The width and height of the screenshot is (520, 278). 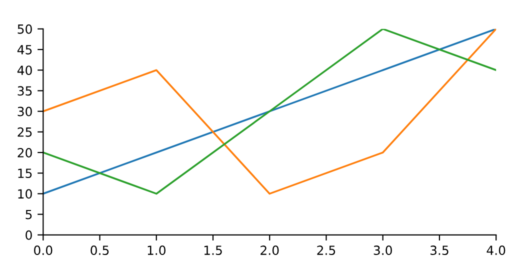 I want to click on y-tick-label: 25, so click(x=25, y=132).